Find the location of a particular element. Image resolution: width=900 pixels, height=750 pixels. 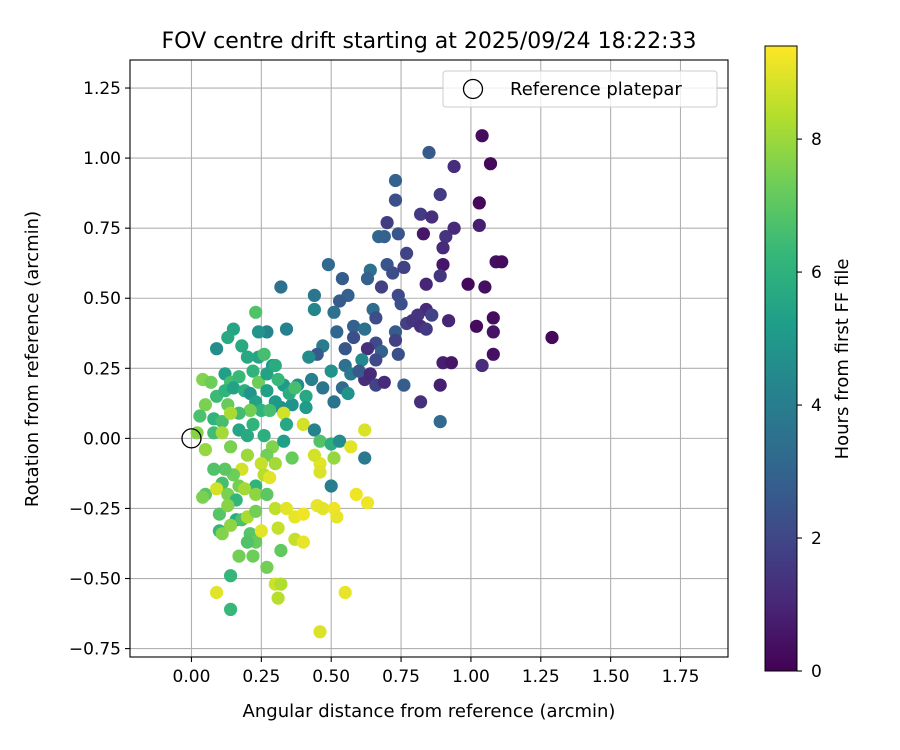

x-tick-label: 1.25 is located at coordinates (541, 677).